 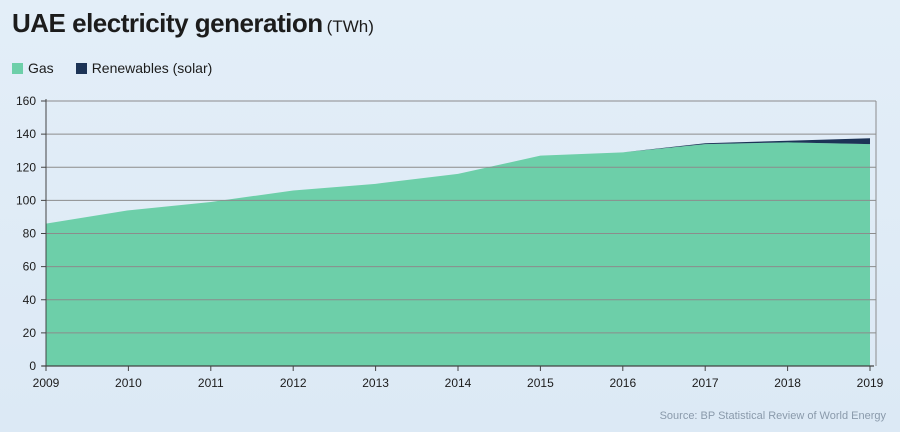 What do you see at coordinates (30, 267) in the screenshot?
I see `y-tick-label-60: 60` at bounding box center [30, 267].